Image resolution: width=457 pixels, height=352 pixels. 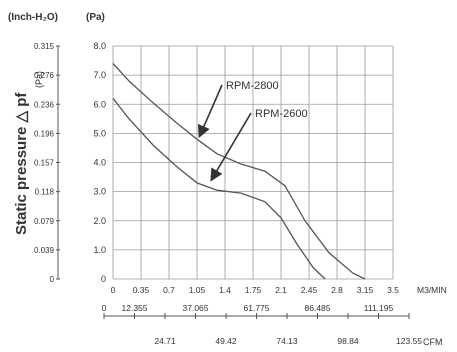 I want to click on y-axis-label: Static pressure △ pf, so click(x=21, y=163).